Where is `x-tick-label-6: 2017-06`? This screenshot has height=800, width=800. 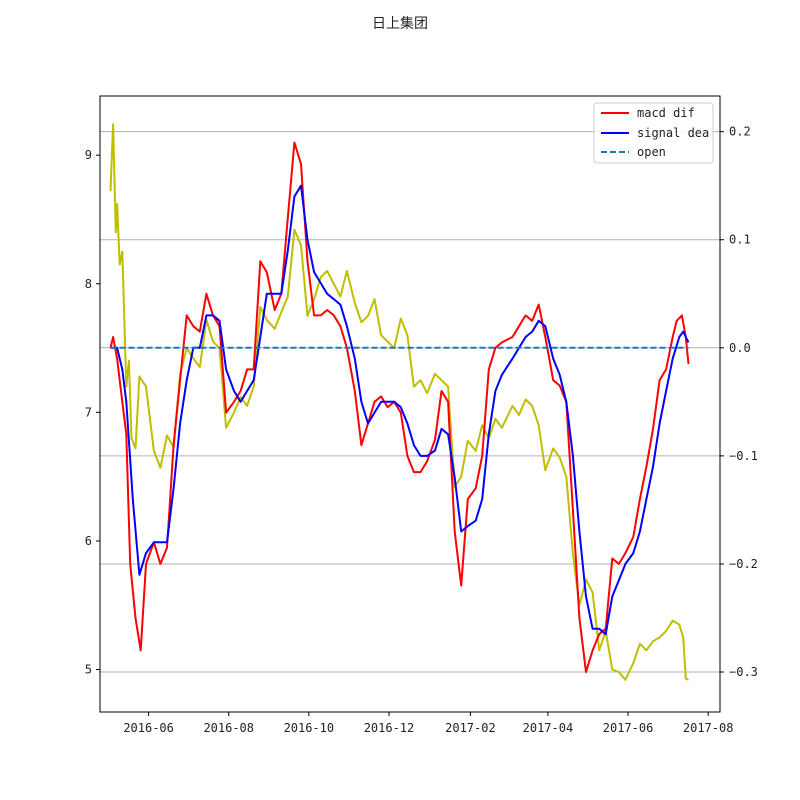
x-tick-label-6: 2017-06 is located at coordinates (628, 728).